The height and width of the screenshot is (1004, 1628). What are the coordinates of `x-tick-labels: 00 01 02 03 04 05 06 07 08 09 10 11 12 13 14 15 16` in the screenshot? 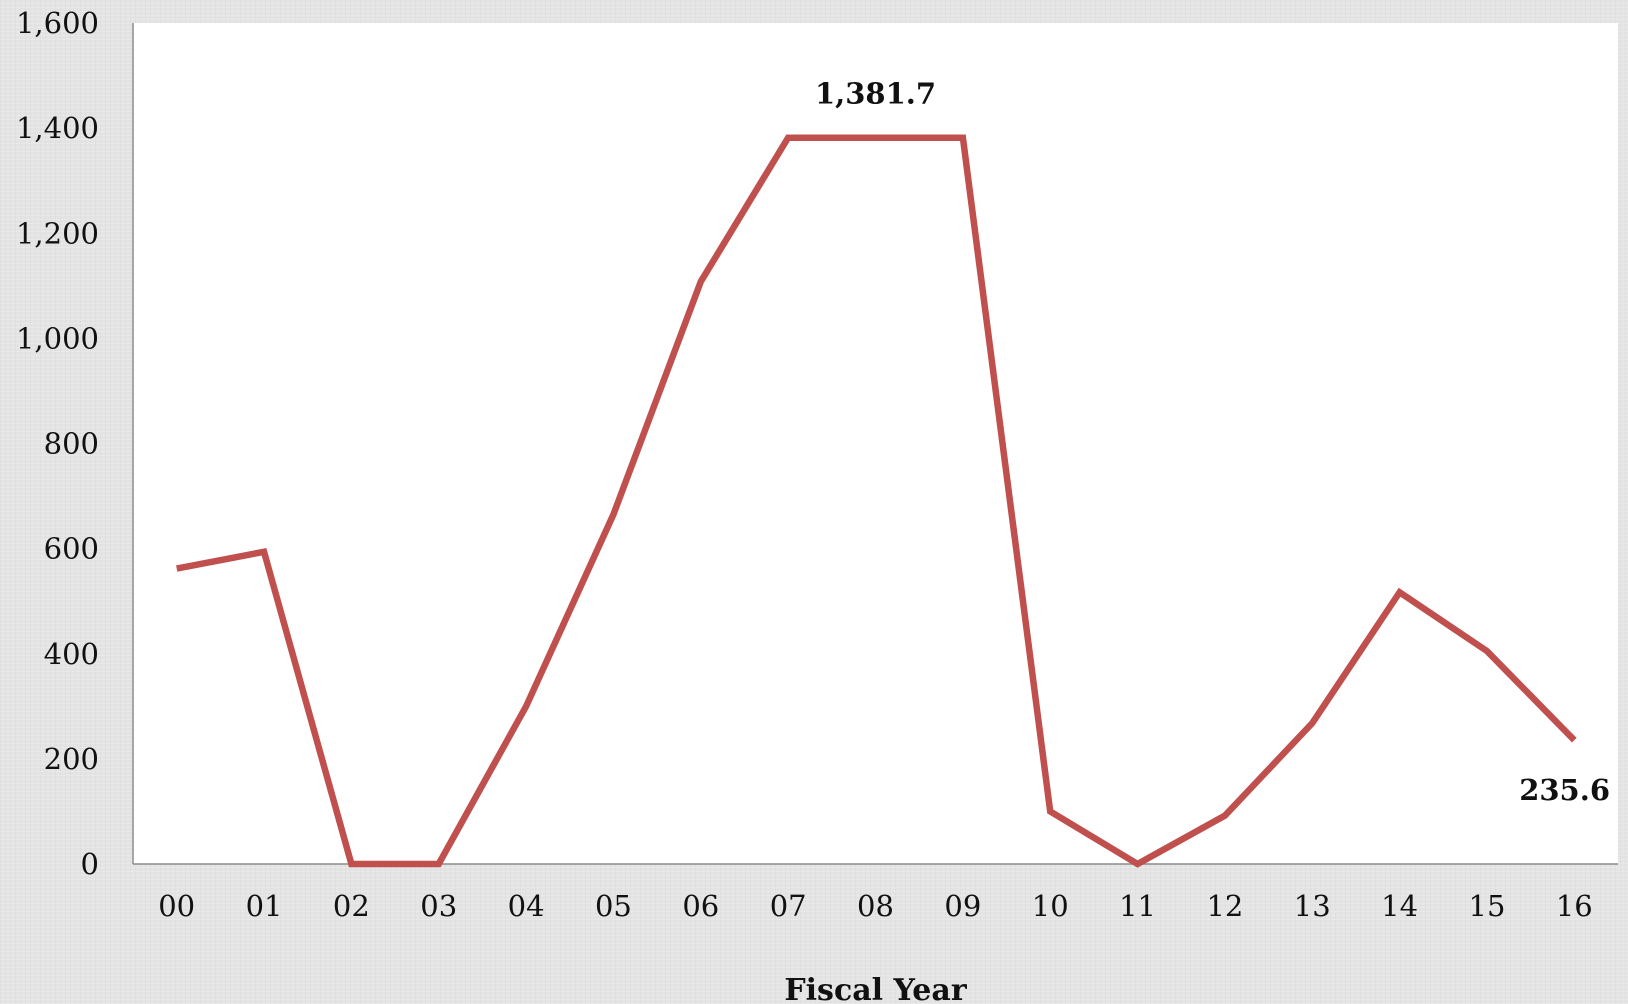 It's located at (875, 906).